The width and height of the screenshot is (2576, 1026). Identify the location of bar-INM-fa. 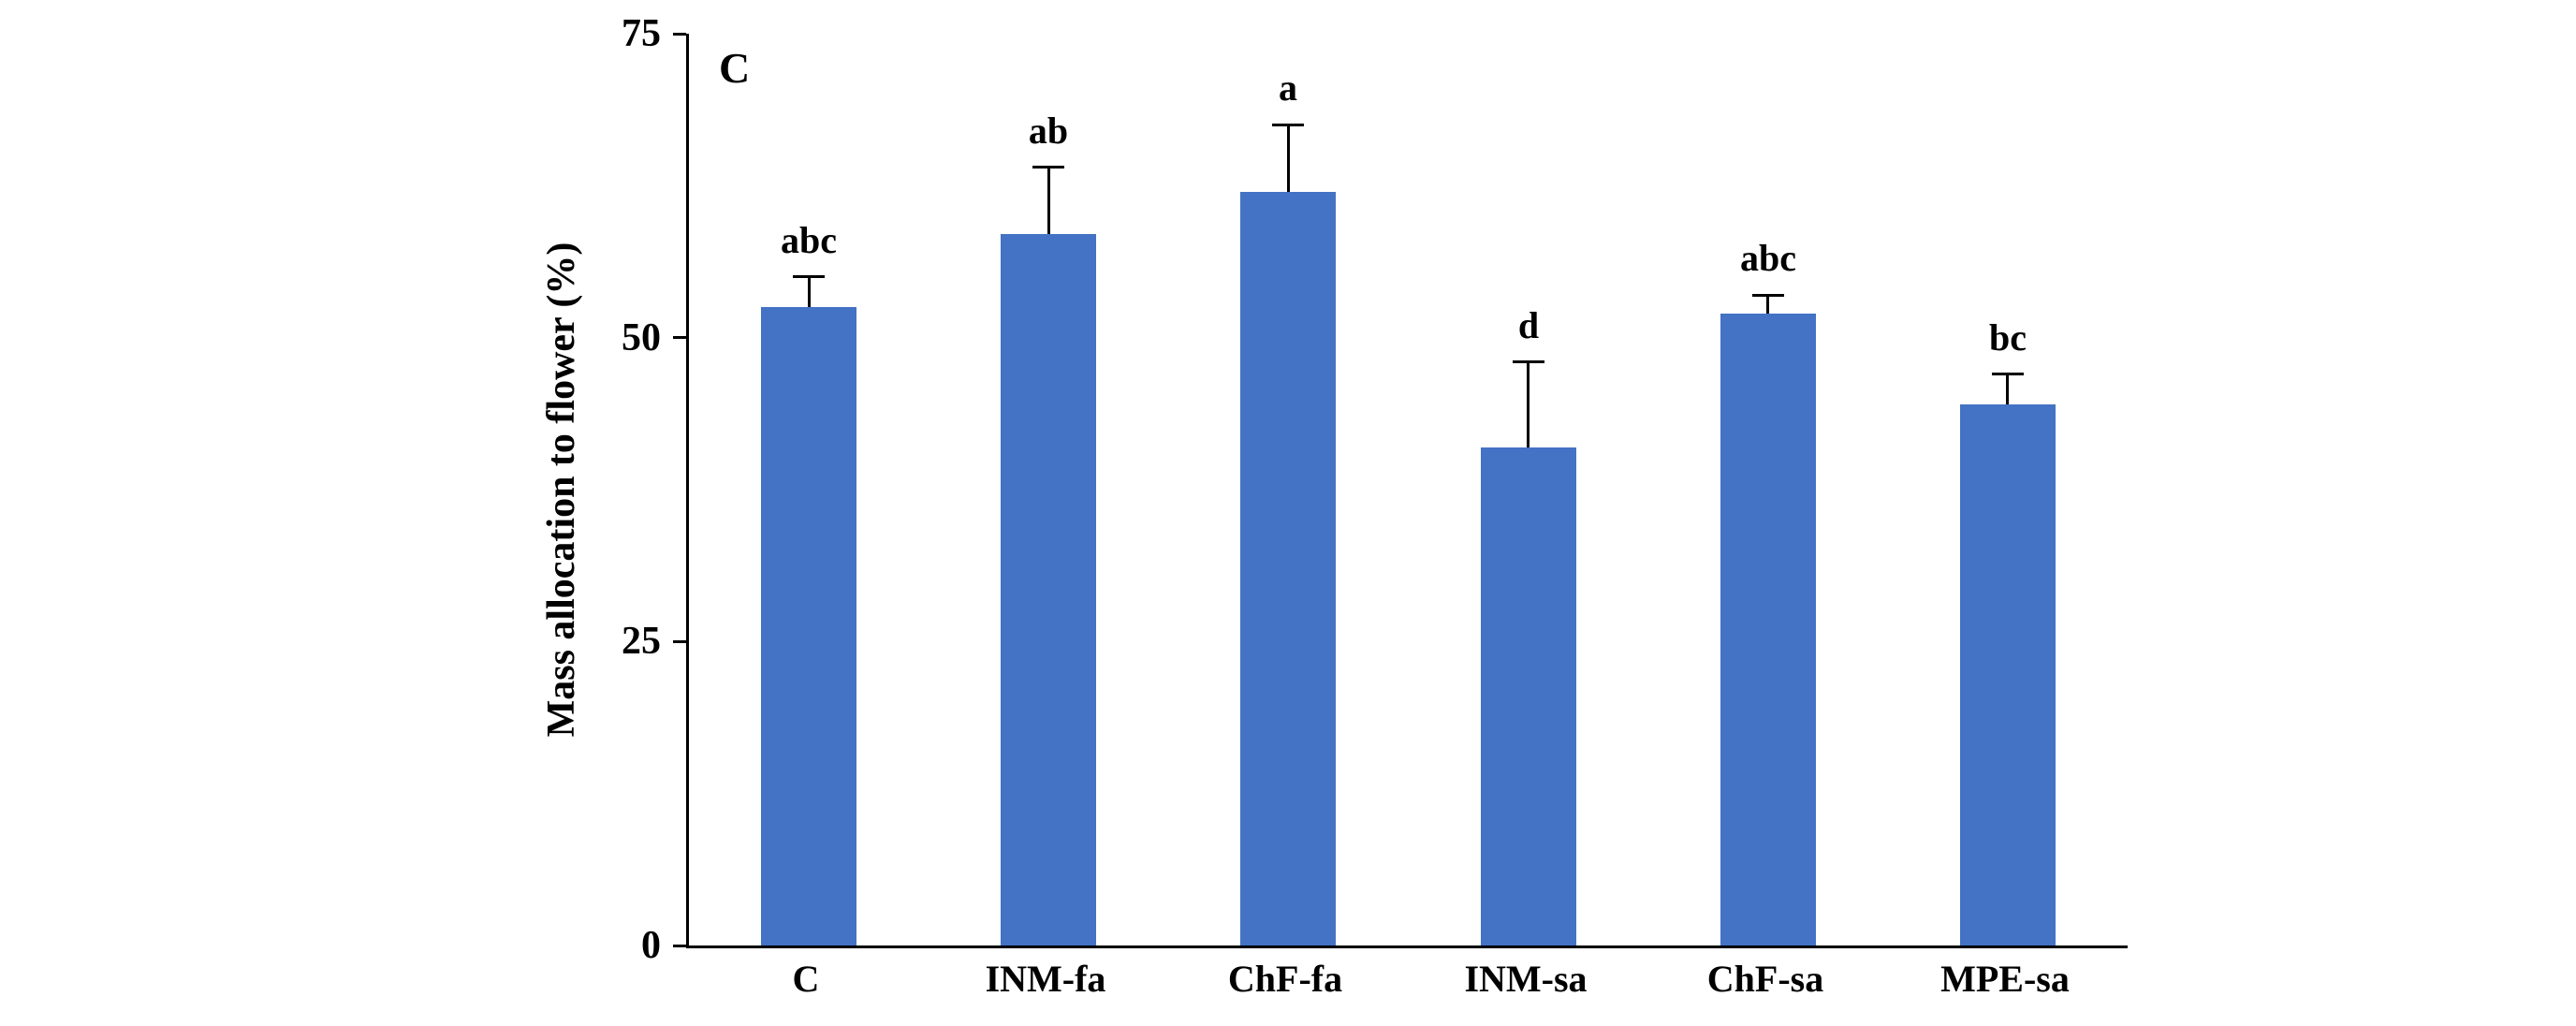
(1048, 589).